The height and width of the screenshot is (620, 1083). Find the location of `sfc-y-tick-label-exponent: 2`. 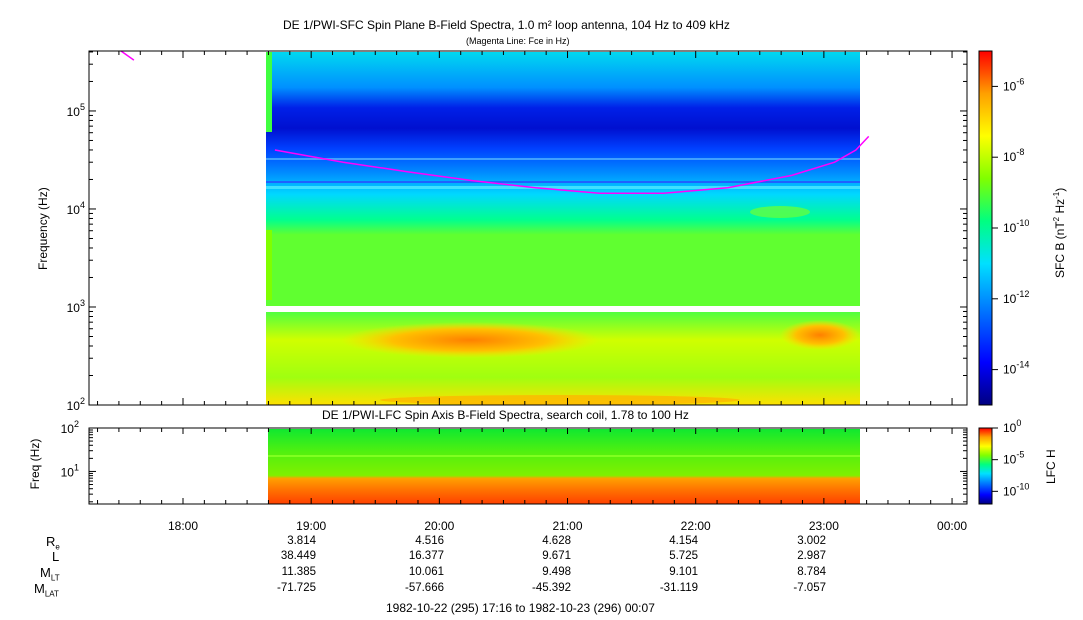

sfc-y-tick-label-exponent: 2 is located at coordinates (82, 401).